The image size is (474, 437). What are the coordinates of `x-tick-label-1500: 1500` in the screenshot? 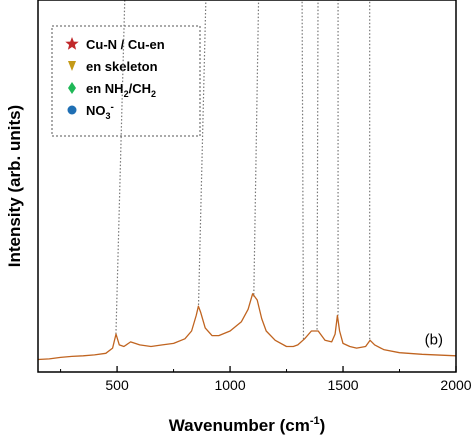 It's located at (342, 385).